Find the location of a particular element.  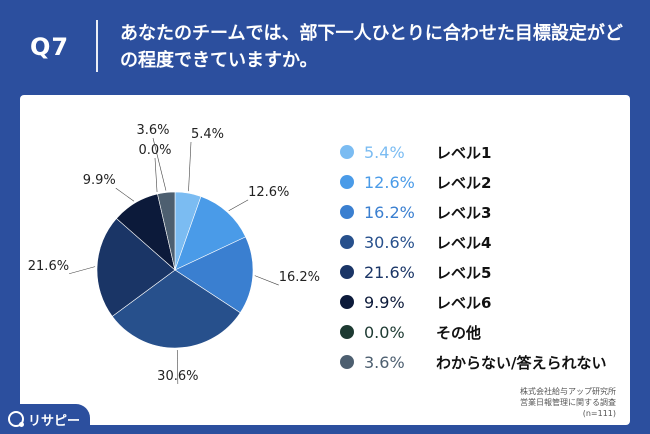

legend-item-4: 30.6% レベル4 is located at coordinates (473, 242).